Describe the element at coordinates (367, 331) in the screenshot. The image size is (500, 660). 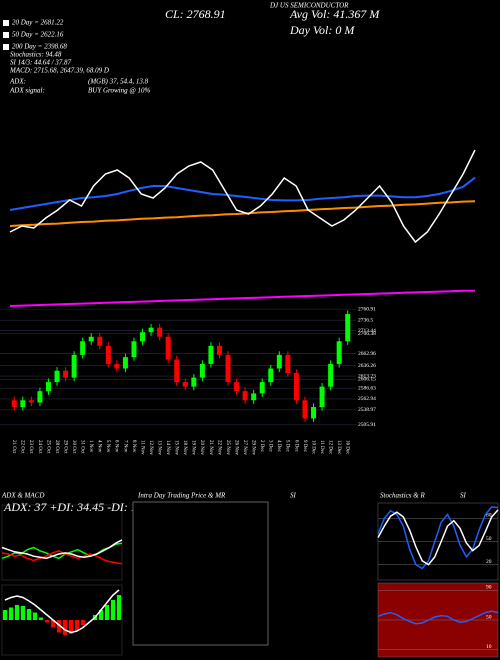
I see `y-tick-label: 2713.44` at that location.